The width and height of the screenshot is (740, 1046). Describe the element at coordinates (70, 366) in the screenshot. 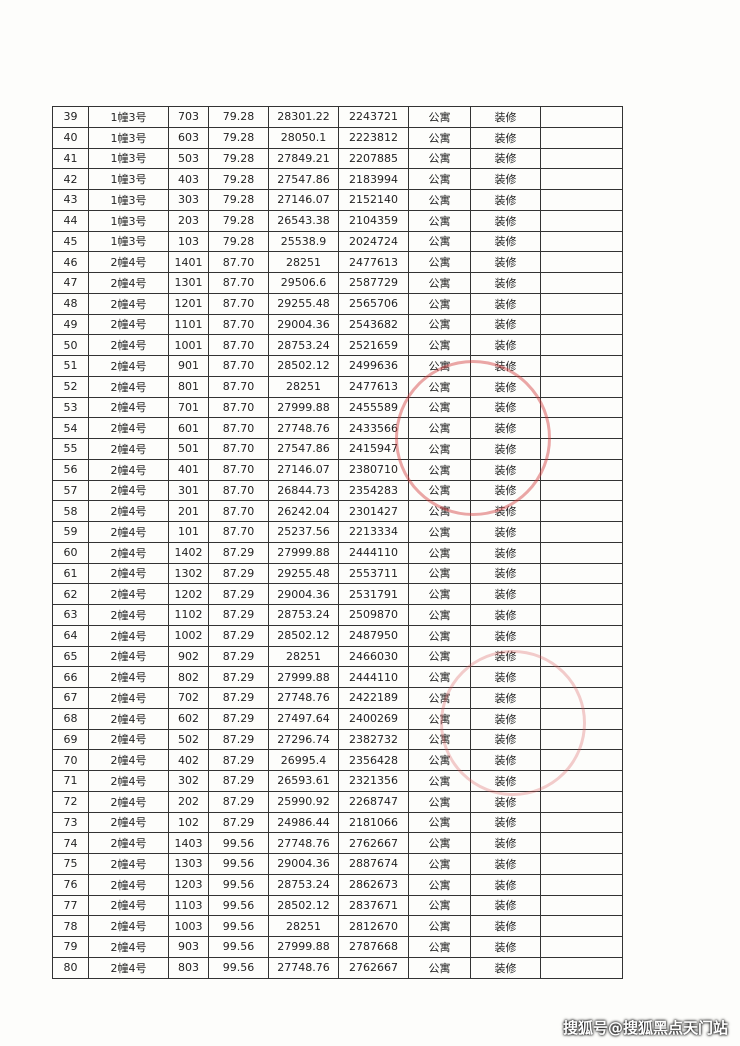

I see `table-cell: 51` at that location.